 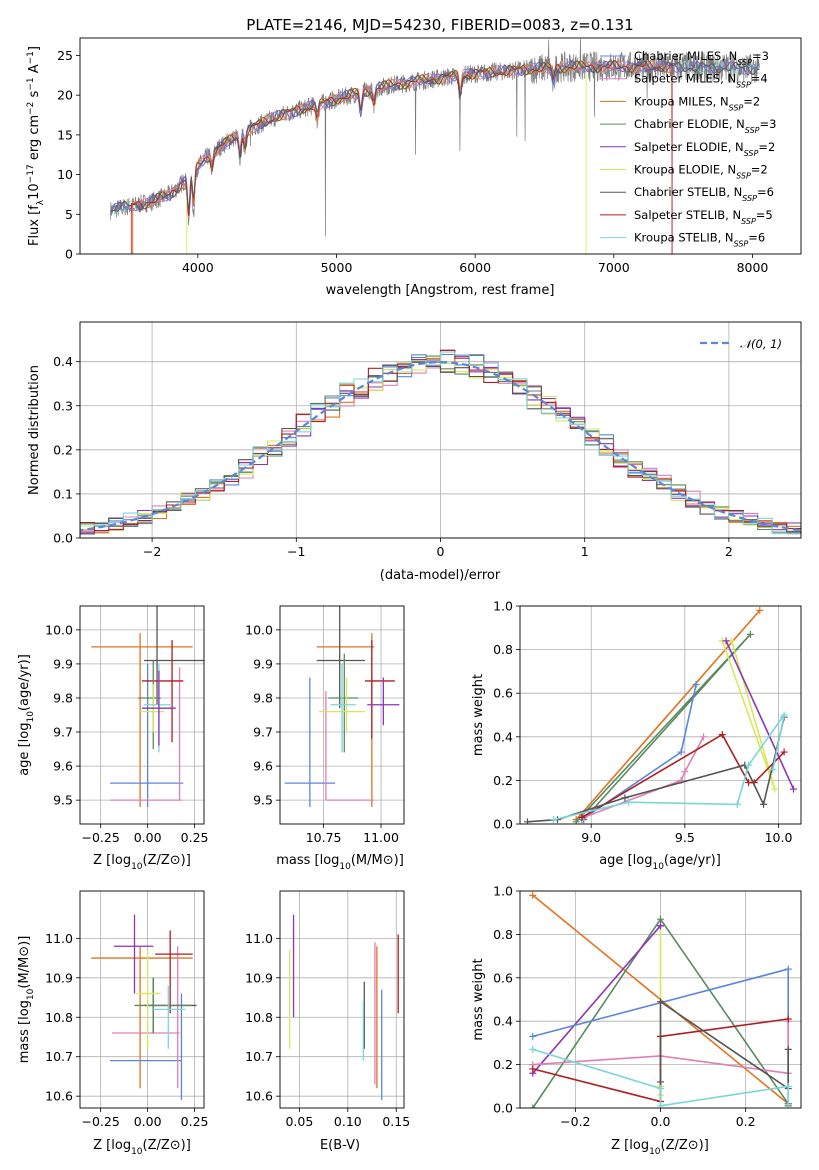 I want to click on y-tick-label: 0.3, so click(x=63, y=405).